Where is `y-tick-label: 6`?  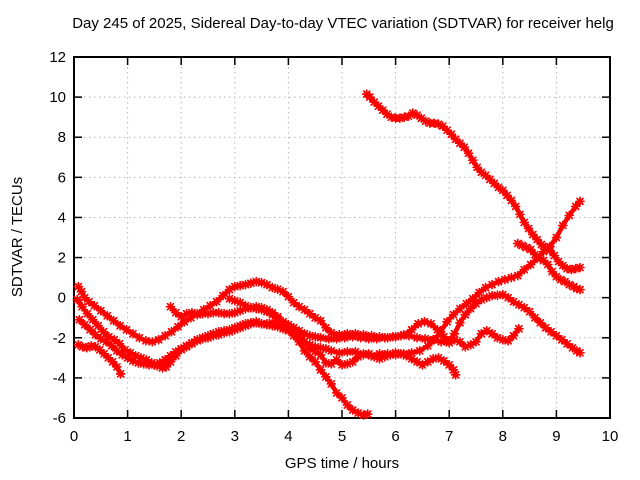 y-tick-label: 6 is located at coordinates (62, 177).